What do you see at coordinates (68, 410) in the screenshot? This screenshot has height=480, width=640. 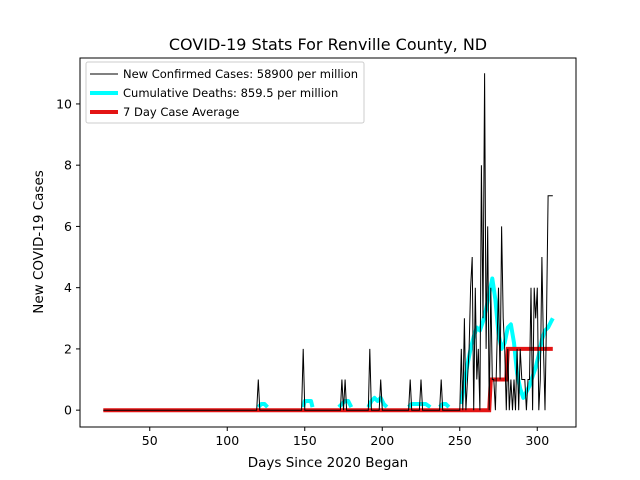 I see `y-tick-label: 0` at bounding box center [68, 410].